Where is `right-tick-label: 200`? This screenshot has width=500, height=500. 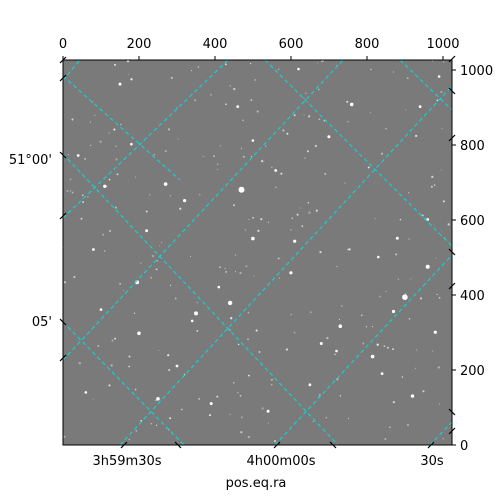
right-tick-label: 200 is located at coordinates (472, 371).